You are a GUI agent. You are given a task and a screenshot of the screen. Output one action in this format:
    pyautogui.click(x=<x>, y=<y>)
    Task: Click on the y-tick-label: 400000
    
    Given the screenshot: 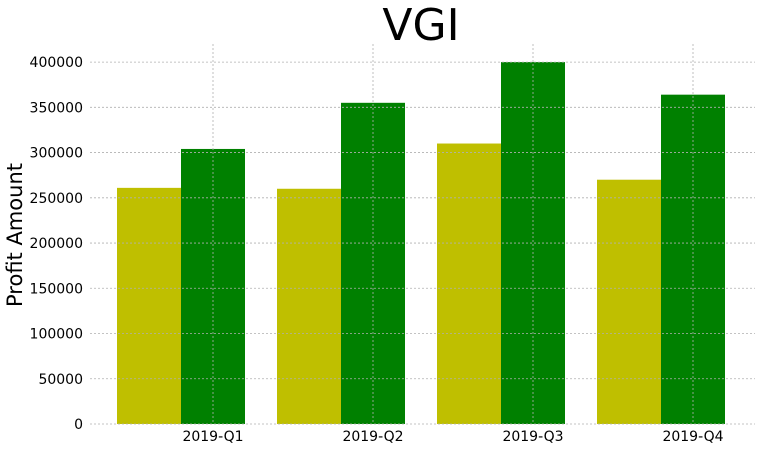 What is the action you would take?
    pyautogui.click(x=56, y=63)
    